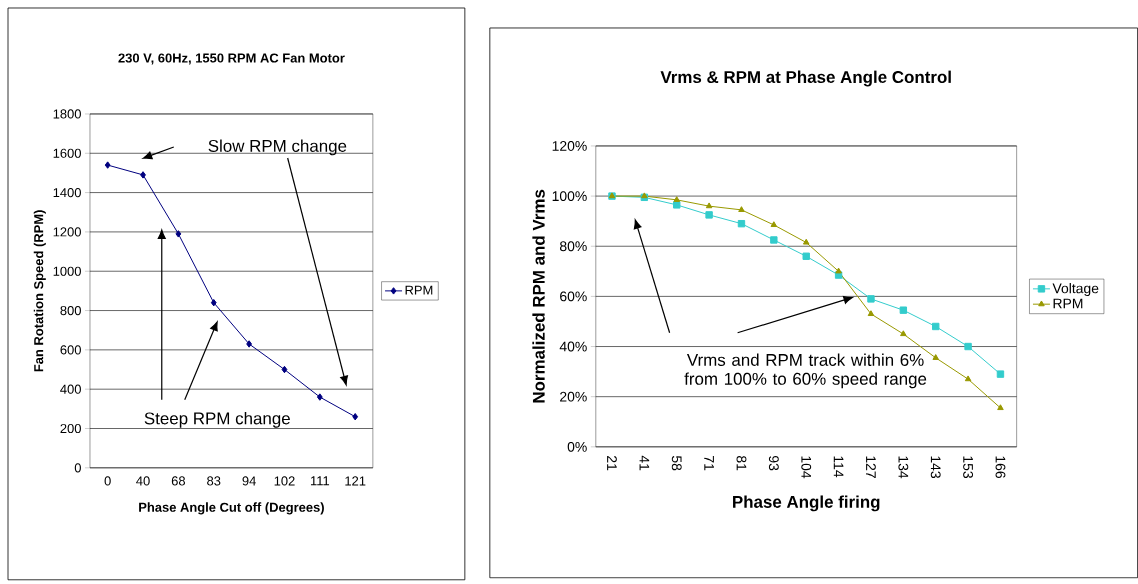 Image resolution: width=1138 pixels, height=584 pixels. Describe the element at coordinates (355, 481) in the screenshot. I see `x-tick-label: 121` at that location.